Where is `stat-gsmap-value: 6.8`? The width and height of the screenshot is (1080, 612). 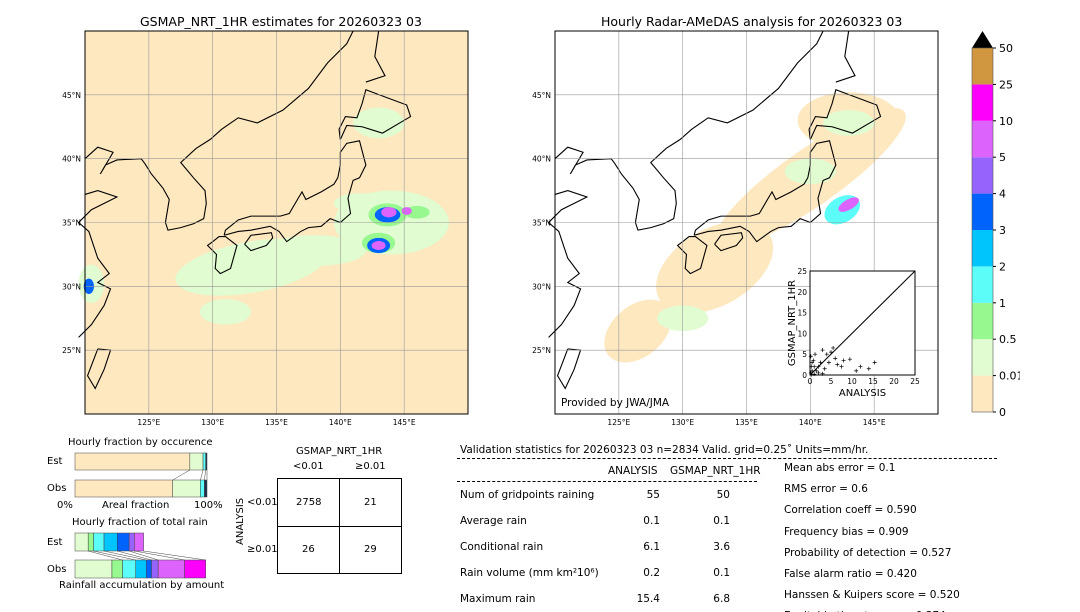 stat-gsmap-value: 6.8 is located at coordinates (721, 599).